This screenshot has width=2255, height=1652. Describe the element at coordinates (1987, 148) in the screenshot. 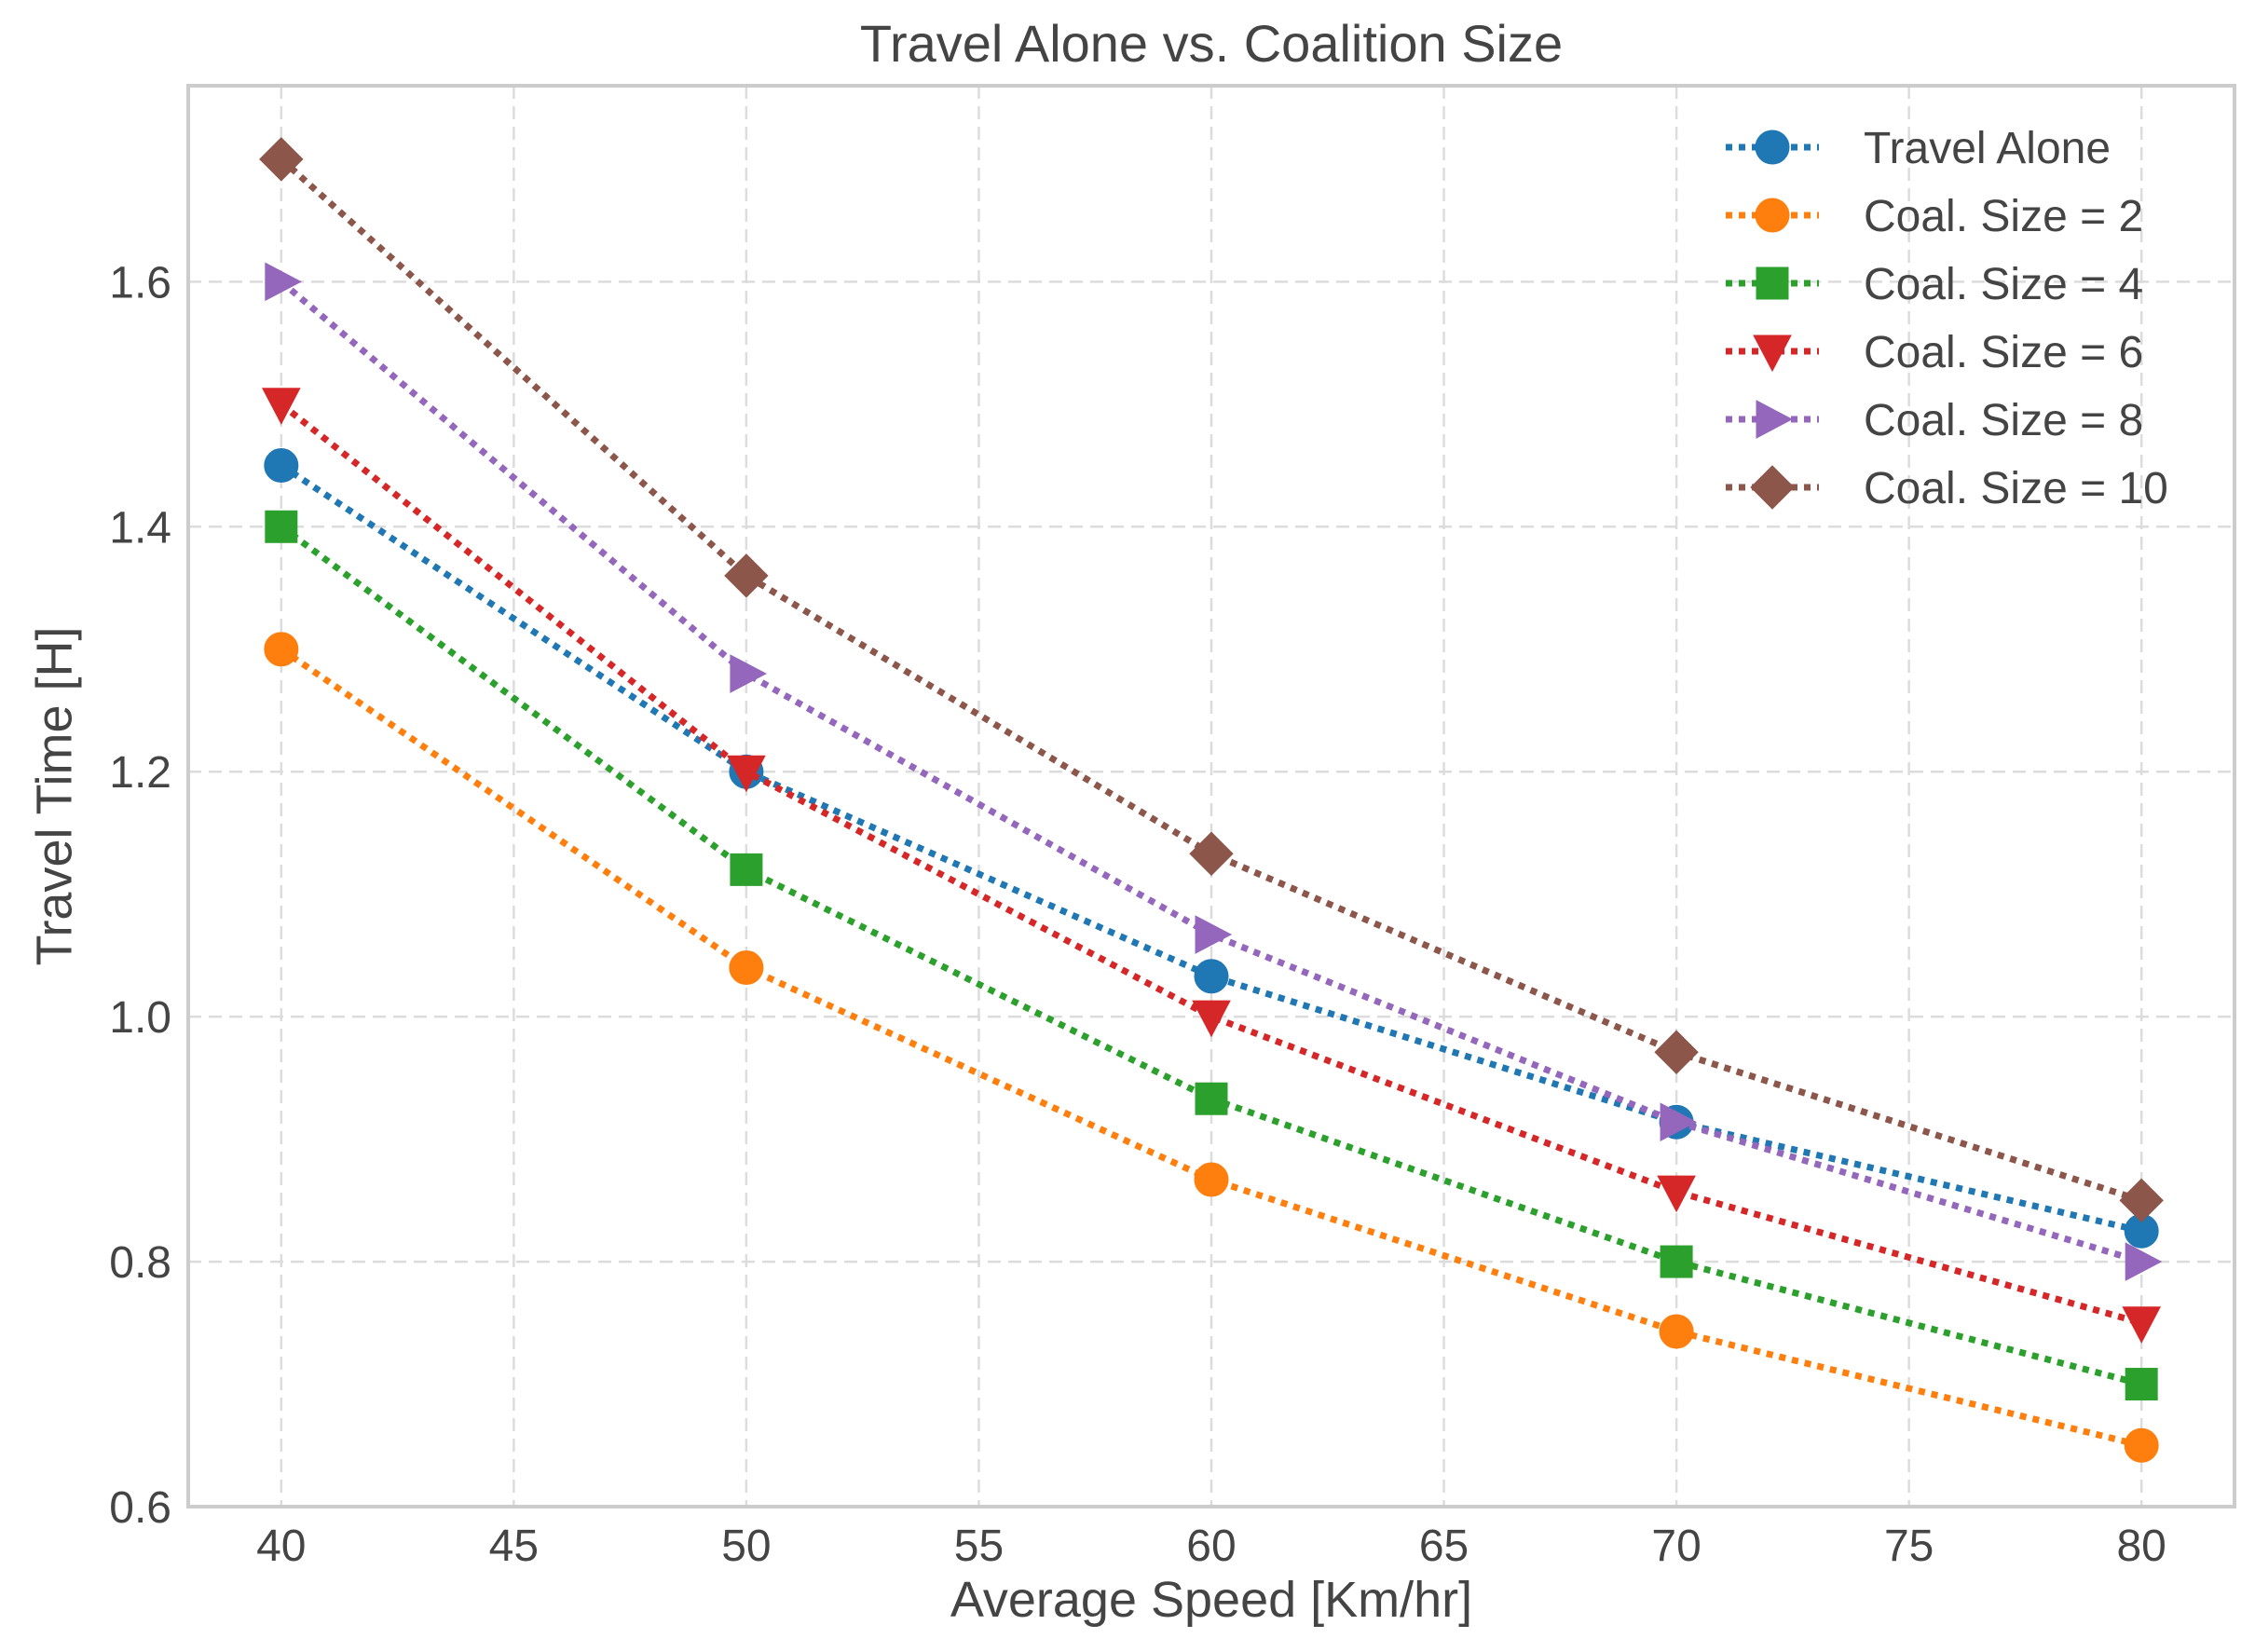

I see `legend-label: Travel Alone` at that location.